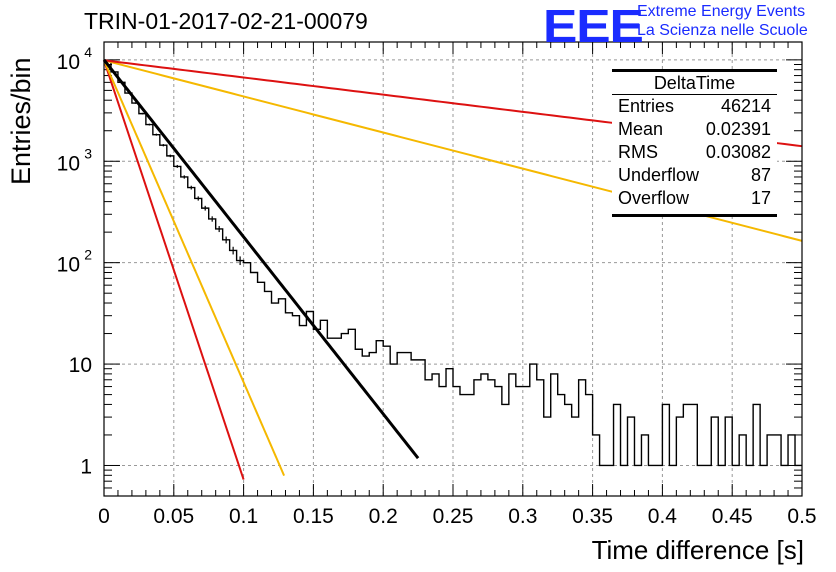  What do you see at coordinates (638, 152) in the screenshot?
I see `stats-label: RMS` at bounding box center [638, 152].